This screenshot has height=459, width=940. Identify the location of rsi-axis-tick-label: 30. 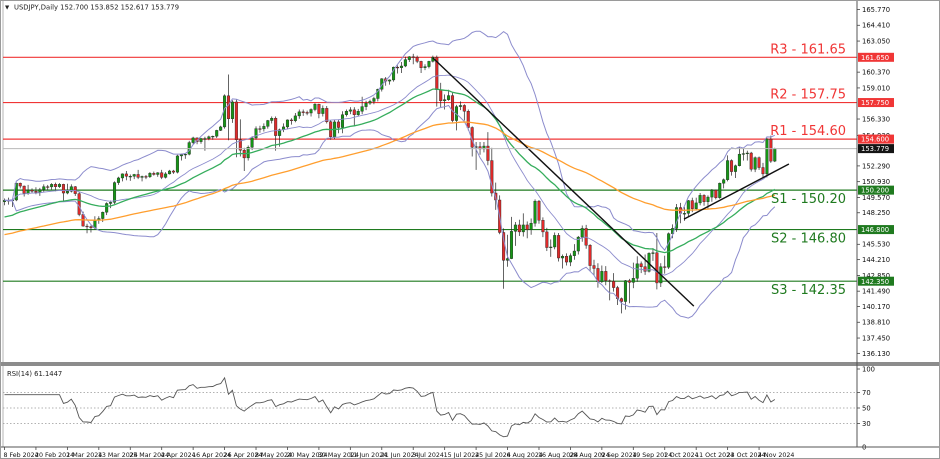
(866, 424).